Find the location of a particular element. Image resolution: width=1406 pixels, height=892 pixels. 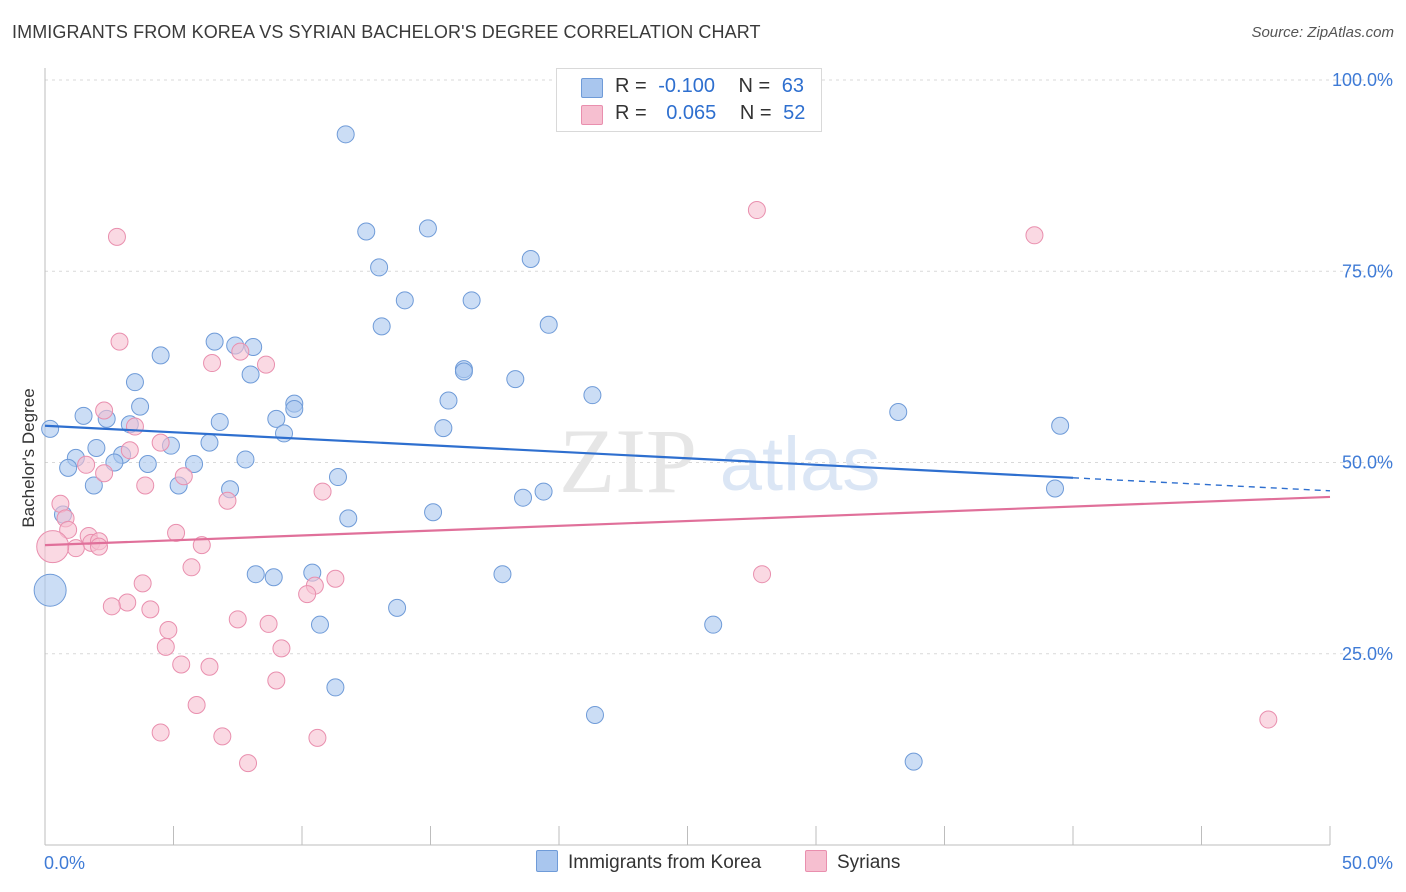

bottom-legend-korea: Immigrants from Korea is located at coordinates (648, 862).